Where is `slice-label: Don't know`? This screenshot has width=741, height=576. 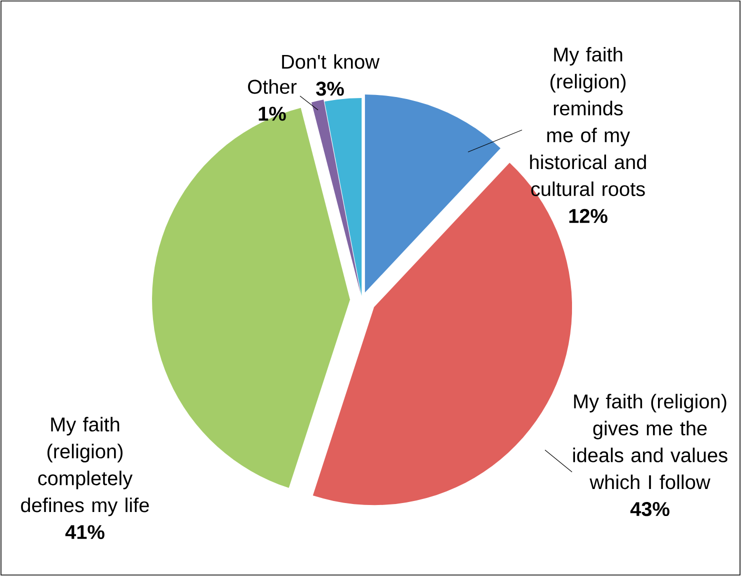 slice-label: Don't know is located at coordinates (331, 61).